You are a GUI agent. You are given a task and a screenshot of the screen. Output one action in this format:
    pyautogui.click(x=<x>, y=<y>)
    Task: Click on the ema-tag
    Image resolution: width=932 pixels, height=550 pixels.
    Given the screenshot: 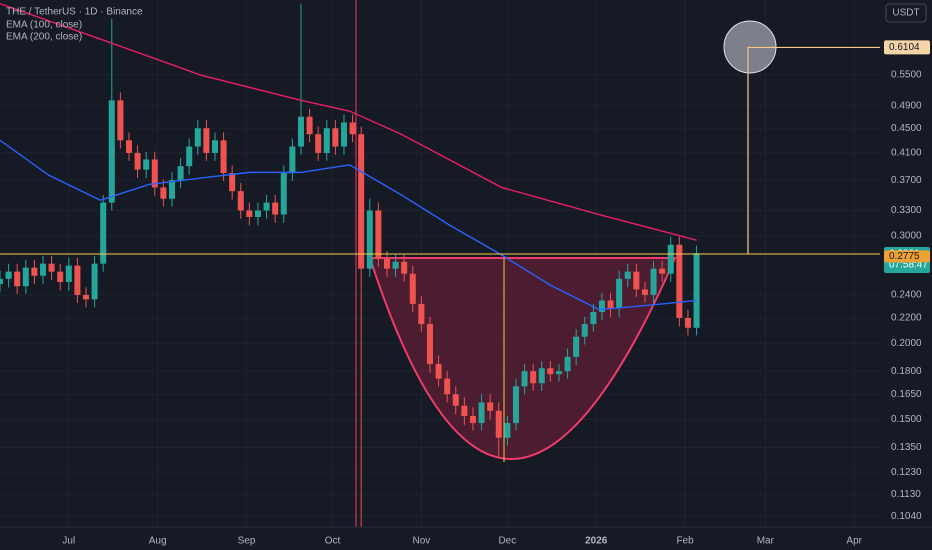 What is the action you would take?
    pyautogui.click(x=907, y=256)
    